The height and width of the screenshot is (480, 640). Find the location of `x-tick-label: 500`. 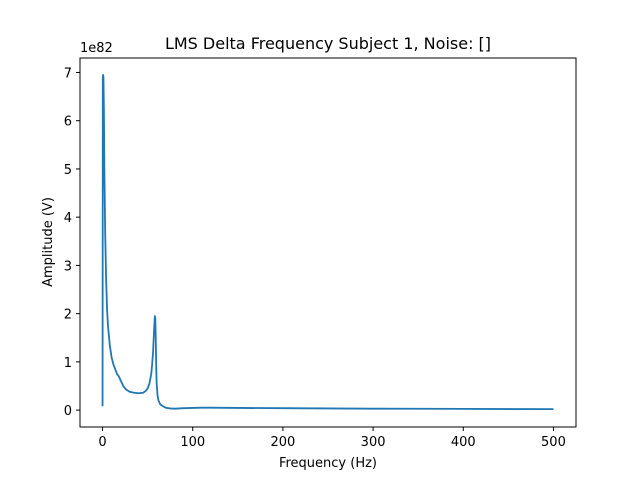

x-tick-label: 500 is located at coordinates (553, 442).